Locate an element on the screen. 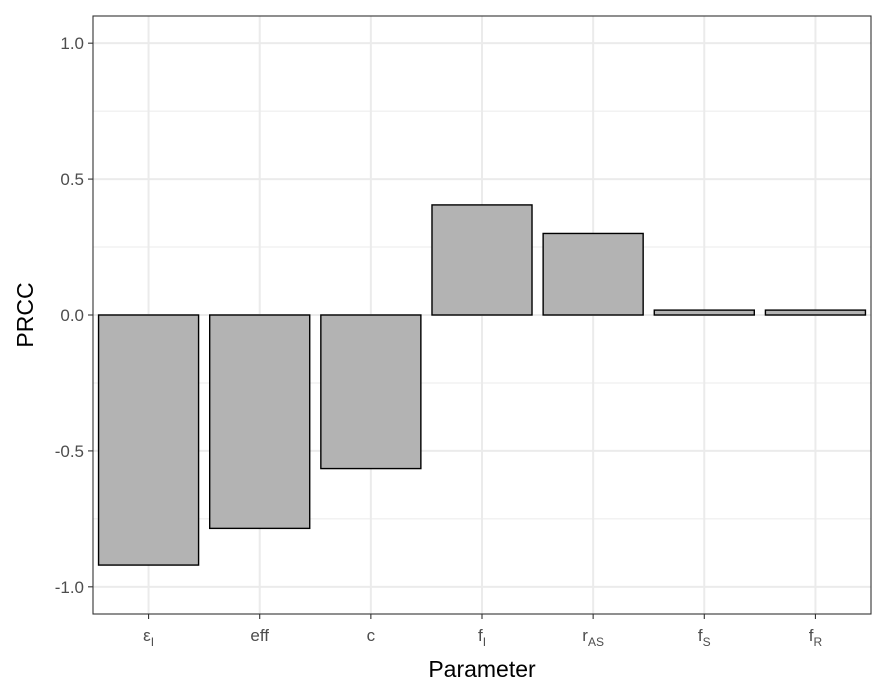  y-tick-label: -1.0 is located at coordinates (69, 587).